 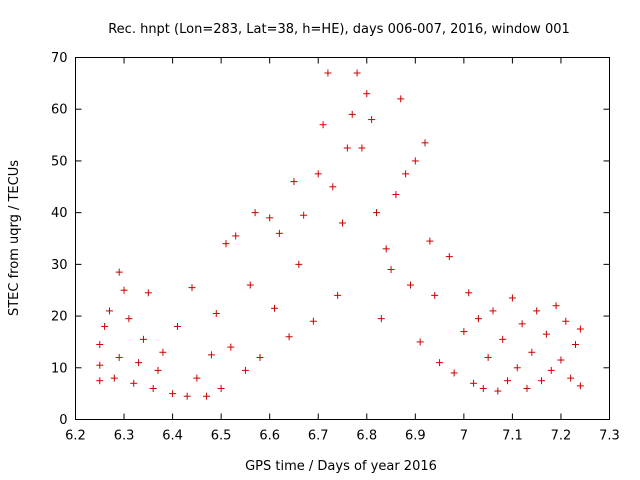 I want to click on x-tick-label: 6.7, so click(x=318, y=436).